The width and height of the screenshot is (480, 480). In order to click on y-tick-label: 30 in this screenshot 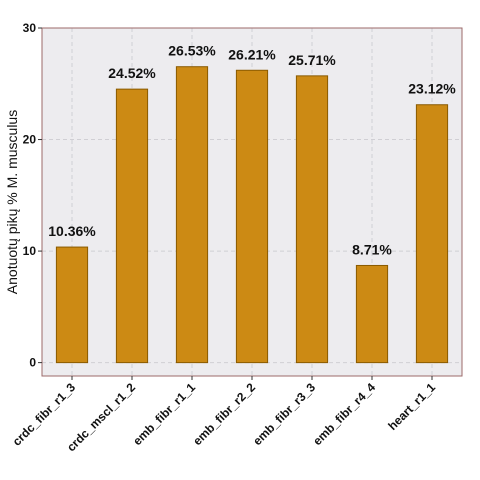, I will do `click(30, 28)`.